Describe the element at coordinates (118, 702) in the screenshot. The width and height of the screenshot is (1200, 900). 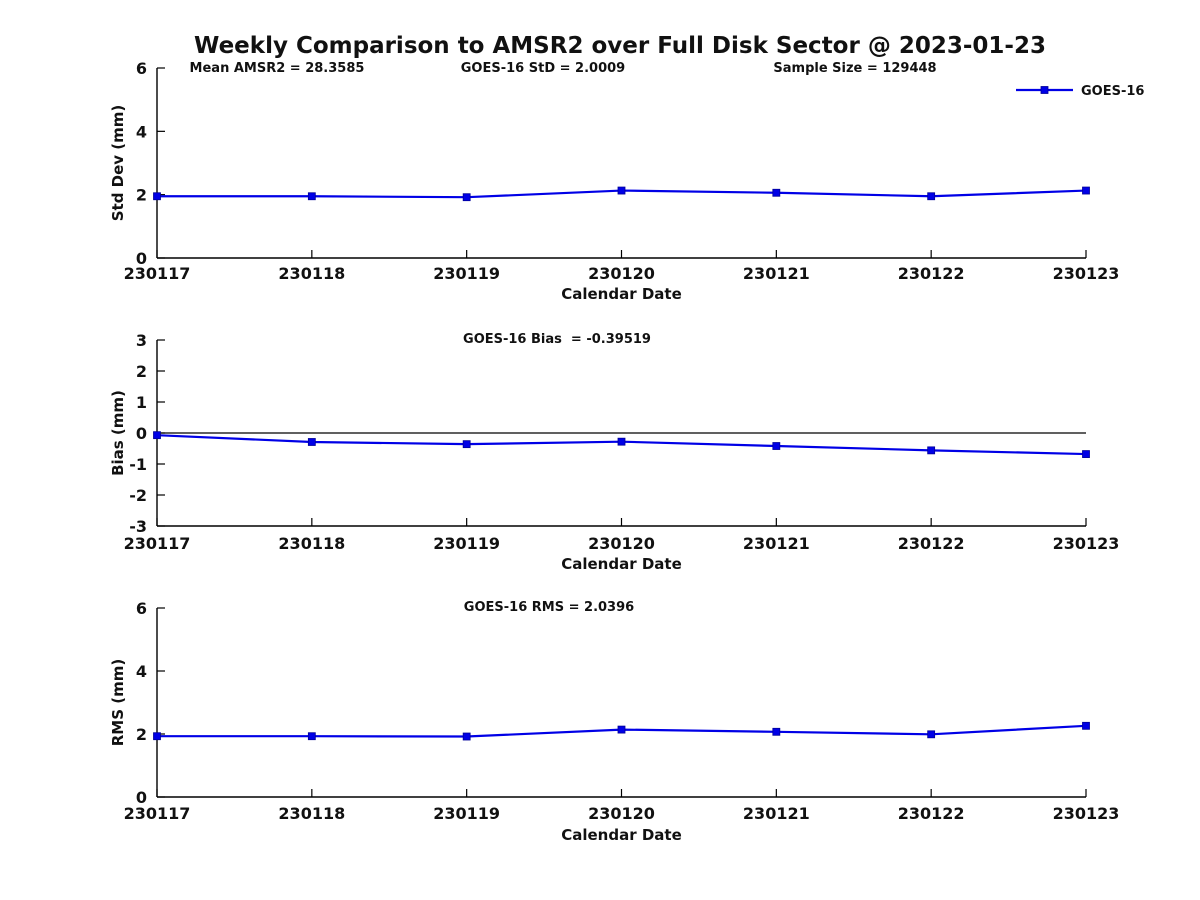
I see `y-axis-label: RMS (mm)` at that location.